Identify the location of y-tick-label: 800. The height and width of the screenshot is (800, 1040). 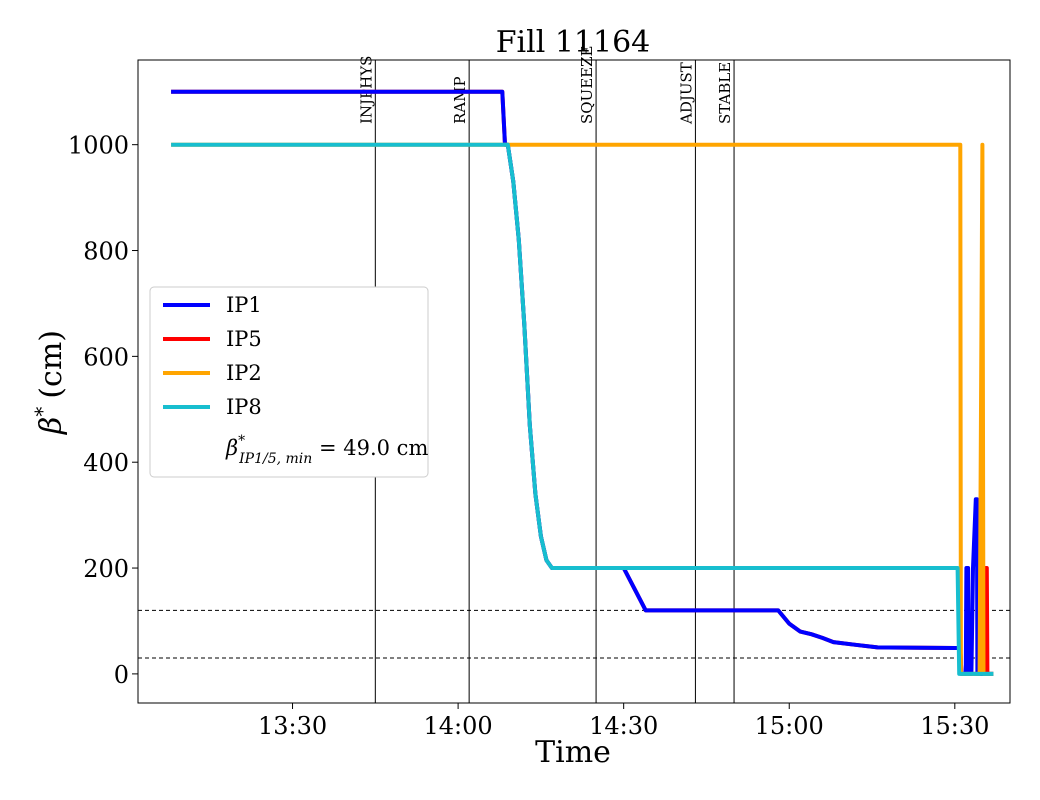
(106, 252).